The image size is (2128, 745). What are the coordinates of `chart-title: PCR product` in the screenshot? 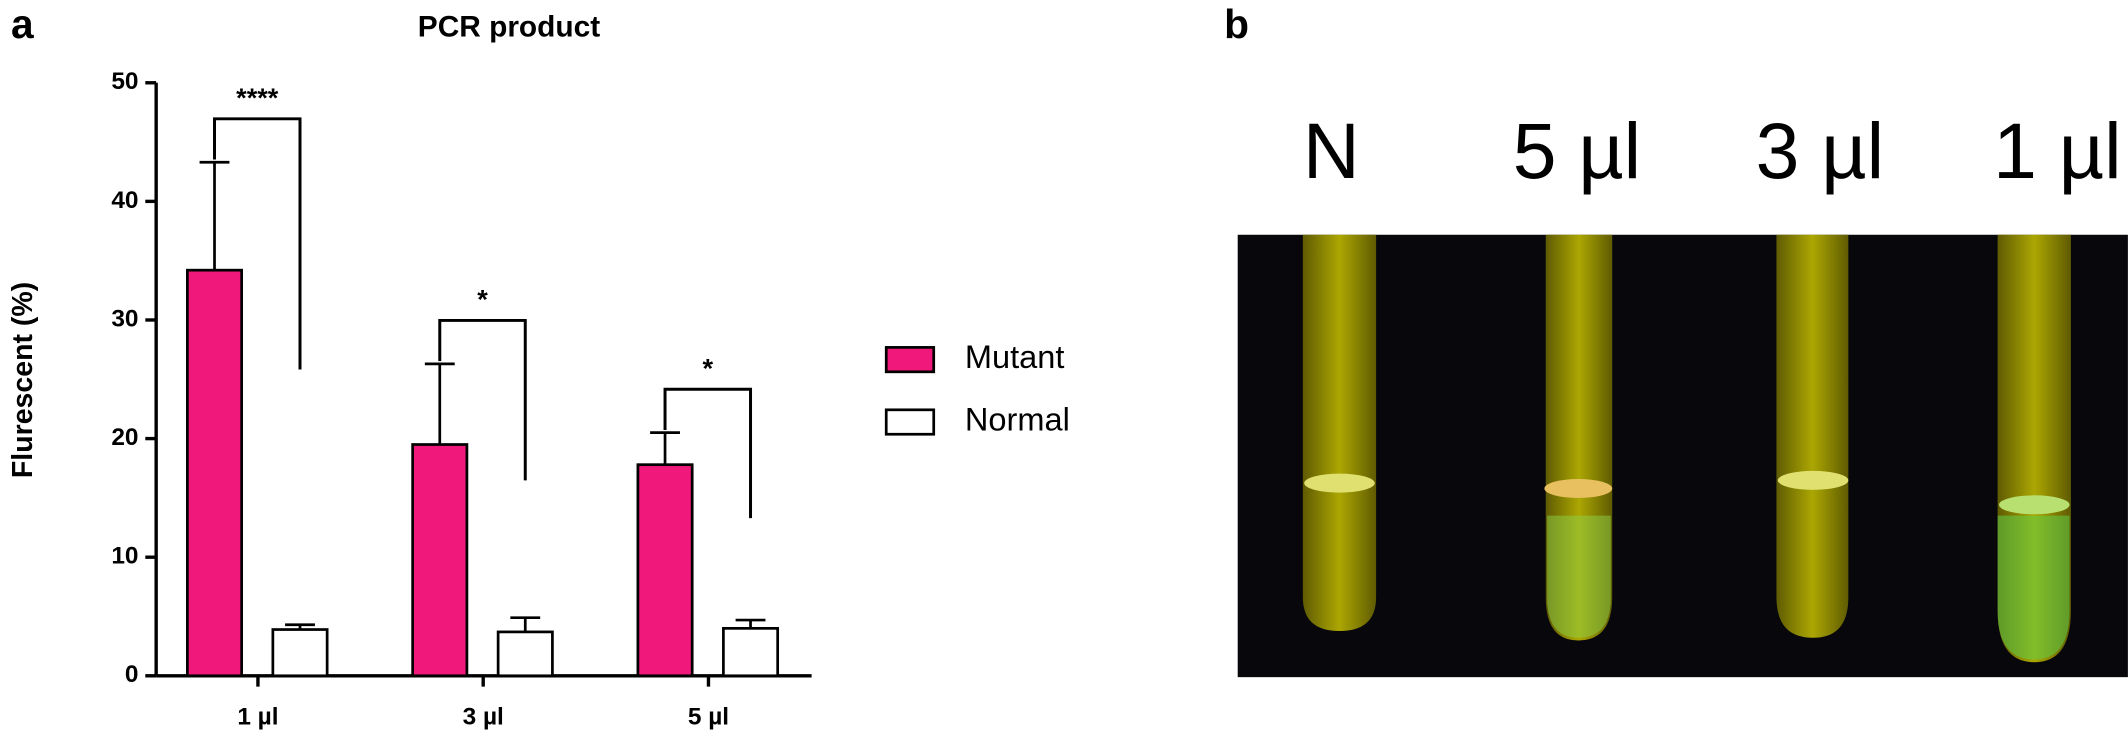 It's located at (509, 26).